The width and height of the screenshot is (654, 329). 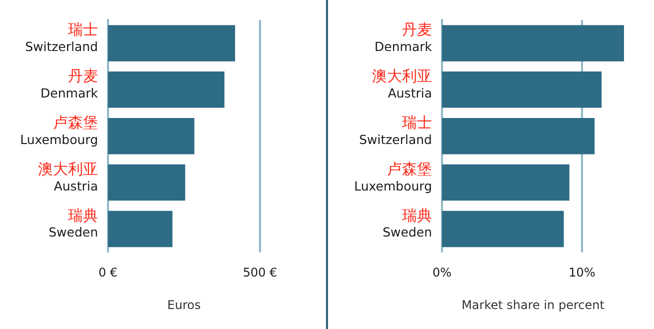 I want to click on x-tick-label: 500 €, so click(x=260, y=273).